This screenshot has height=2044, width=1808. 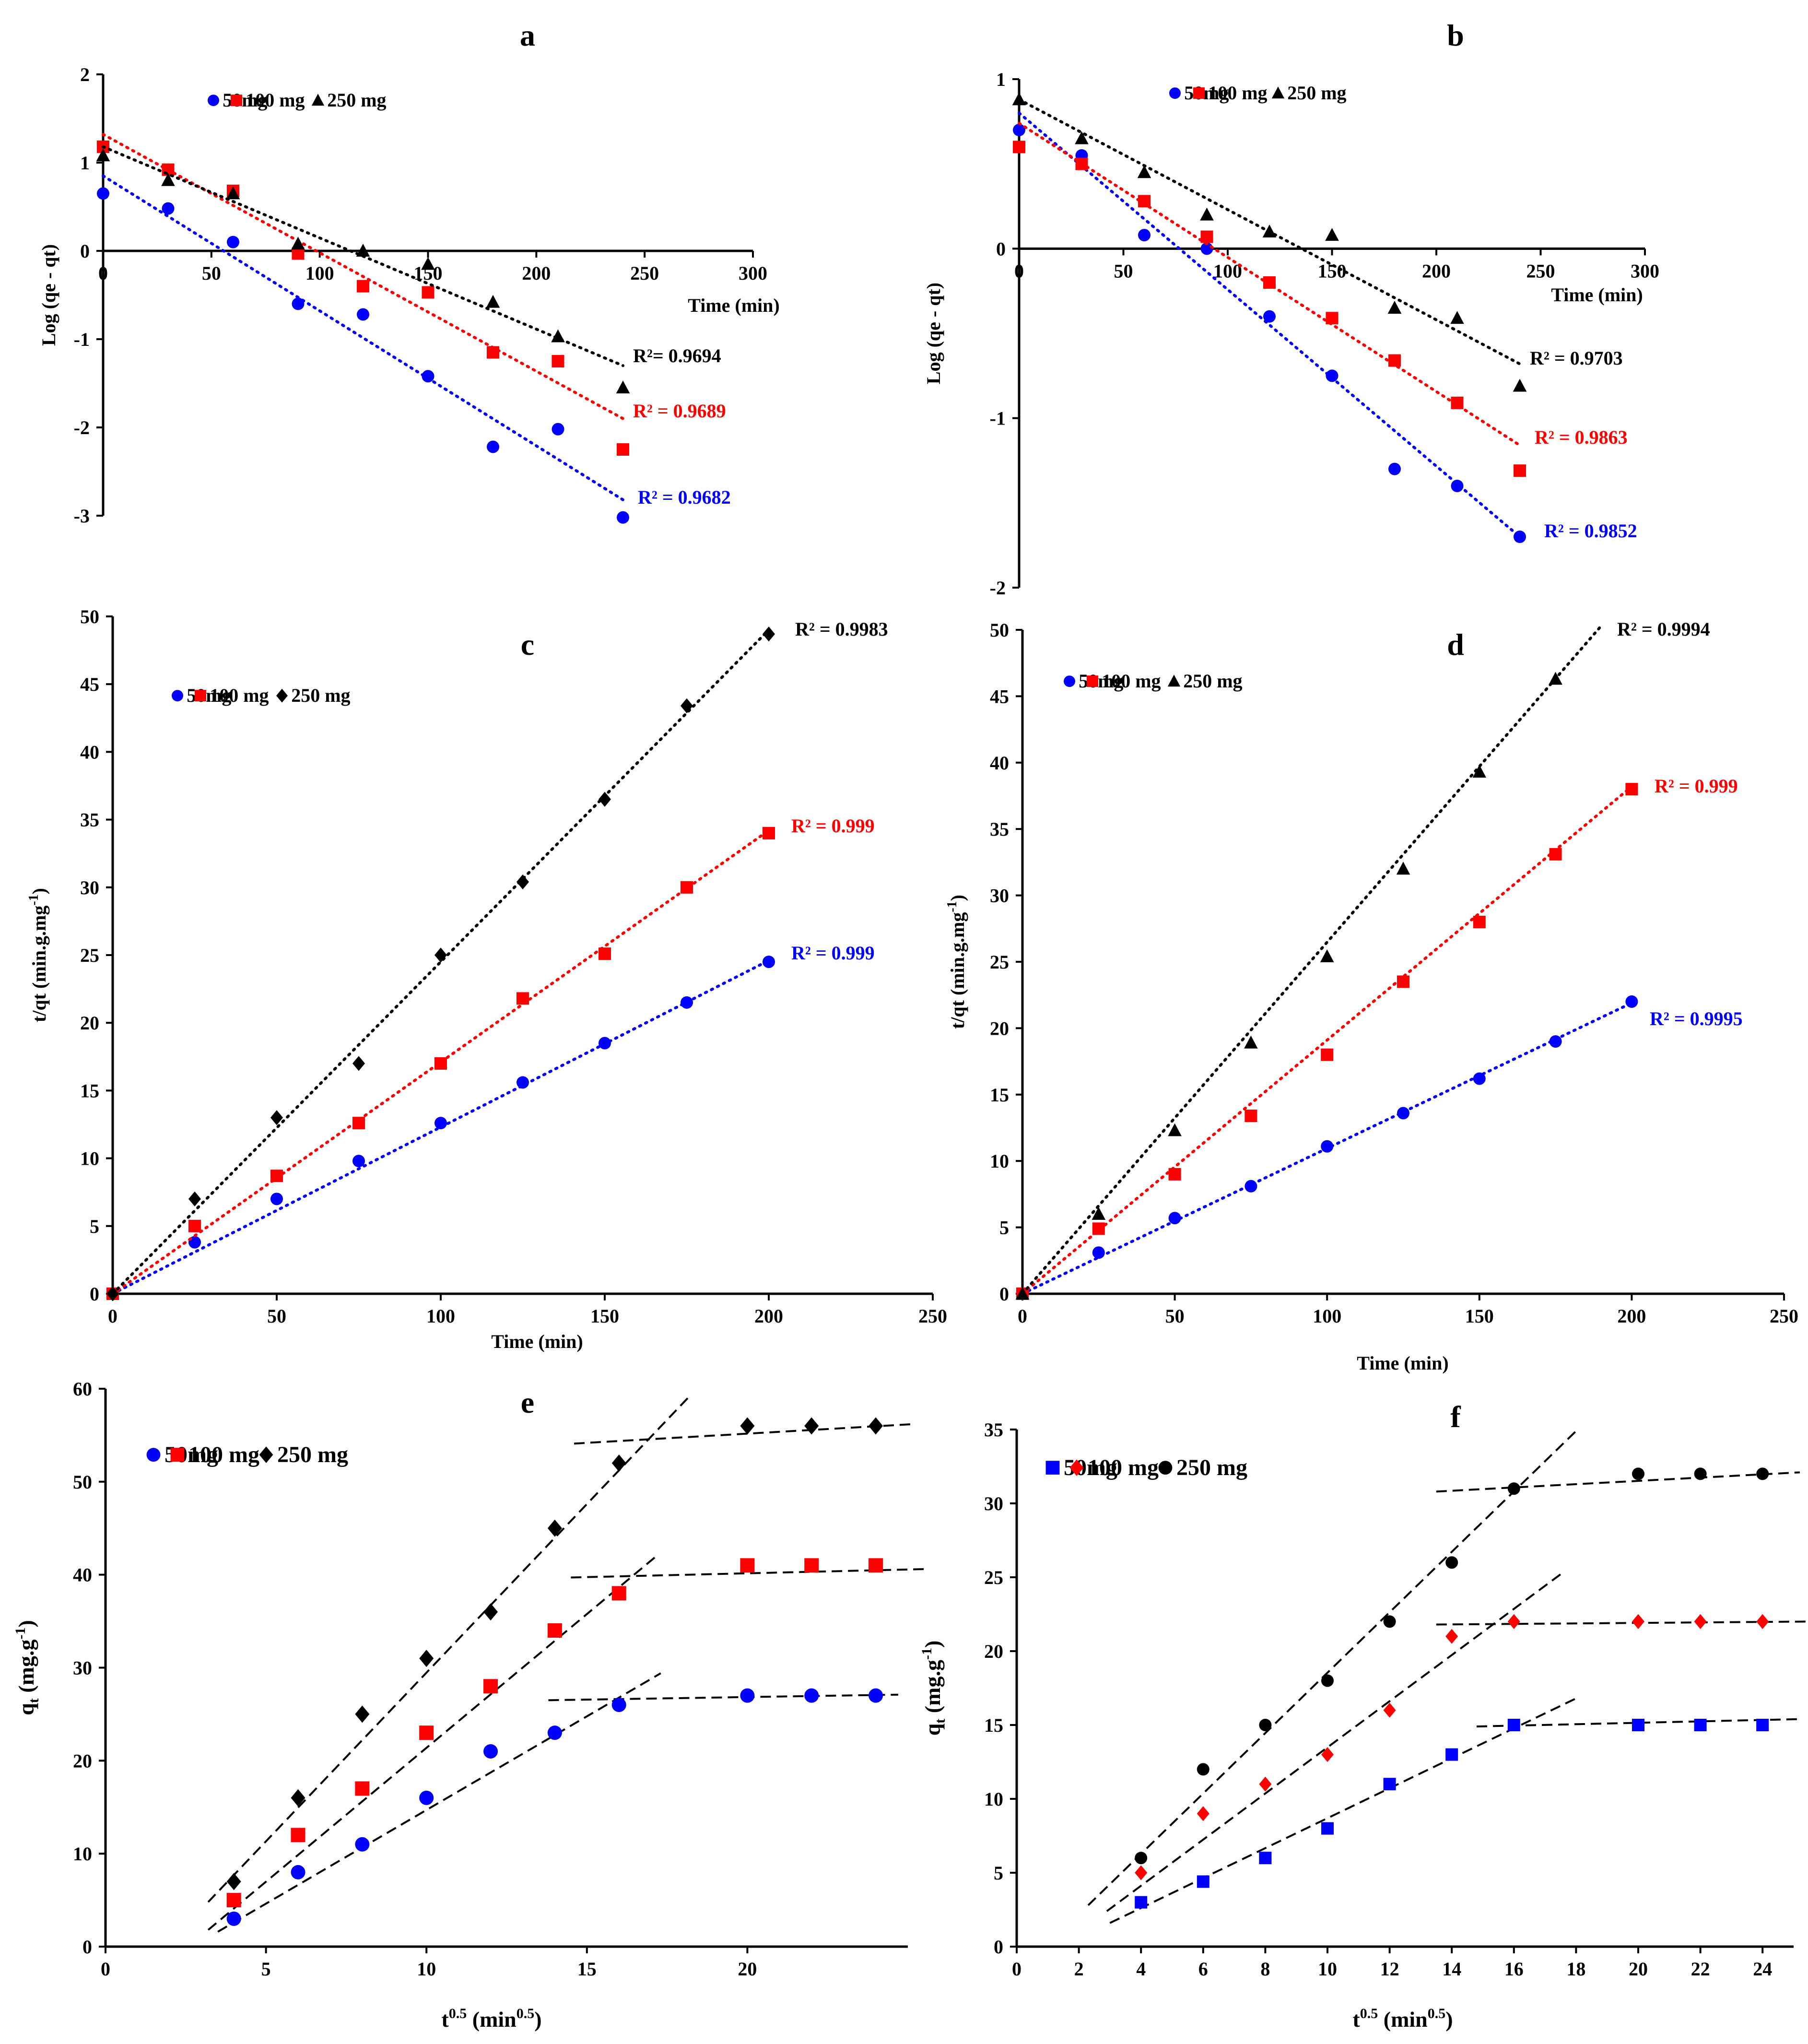 I want to click on y-axis-label-e: qt (mg.g-1), so click(x=27, y=1667).